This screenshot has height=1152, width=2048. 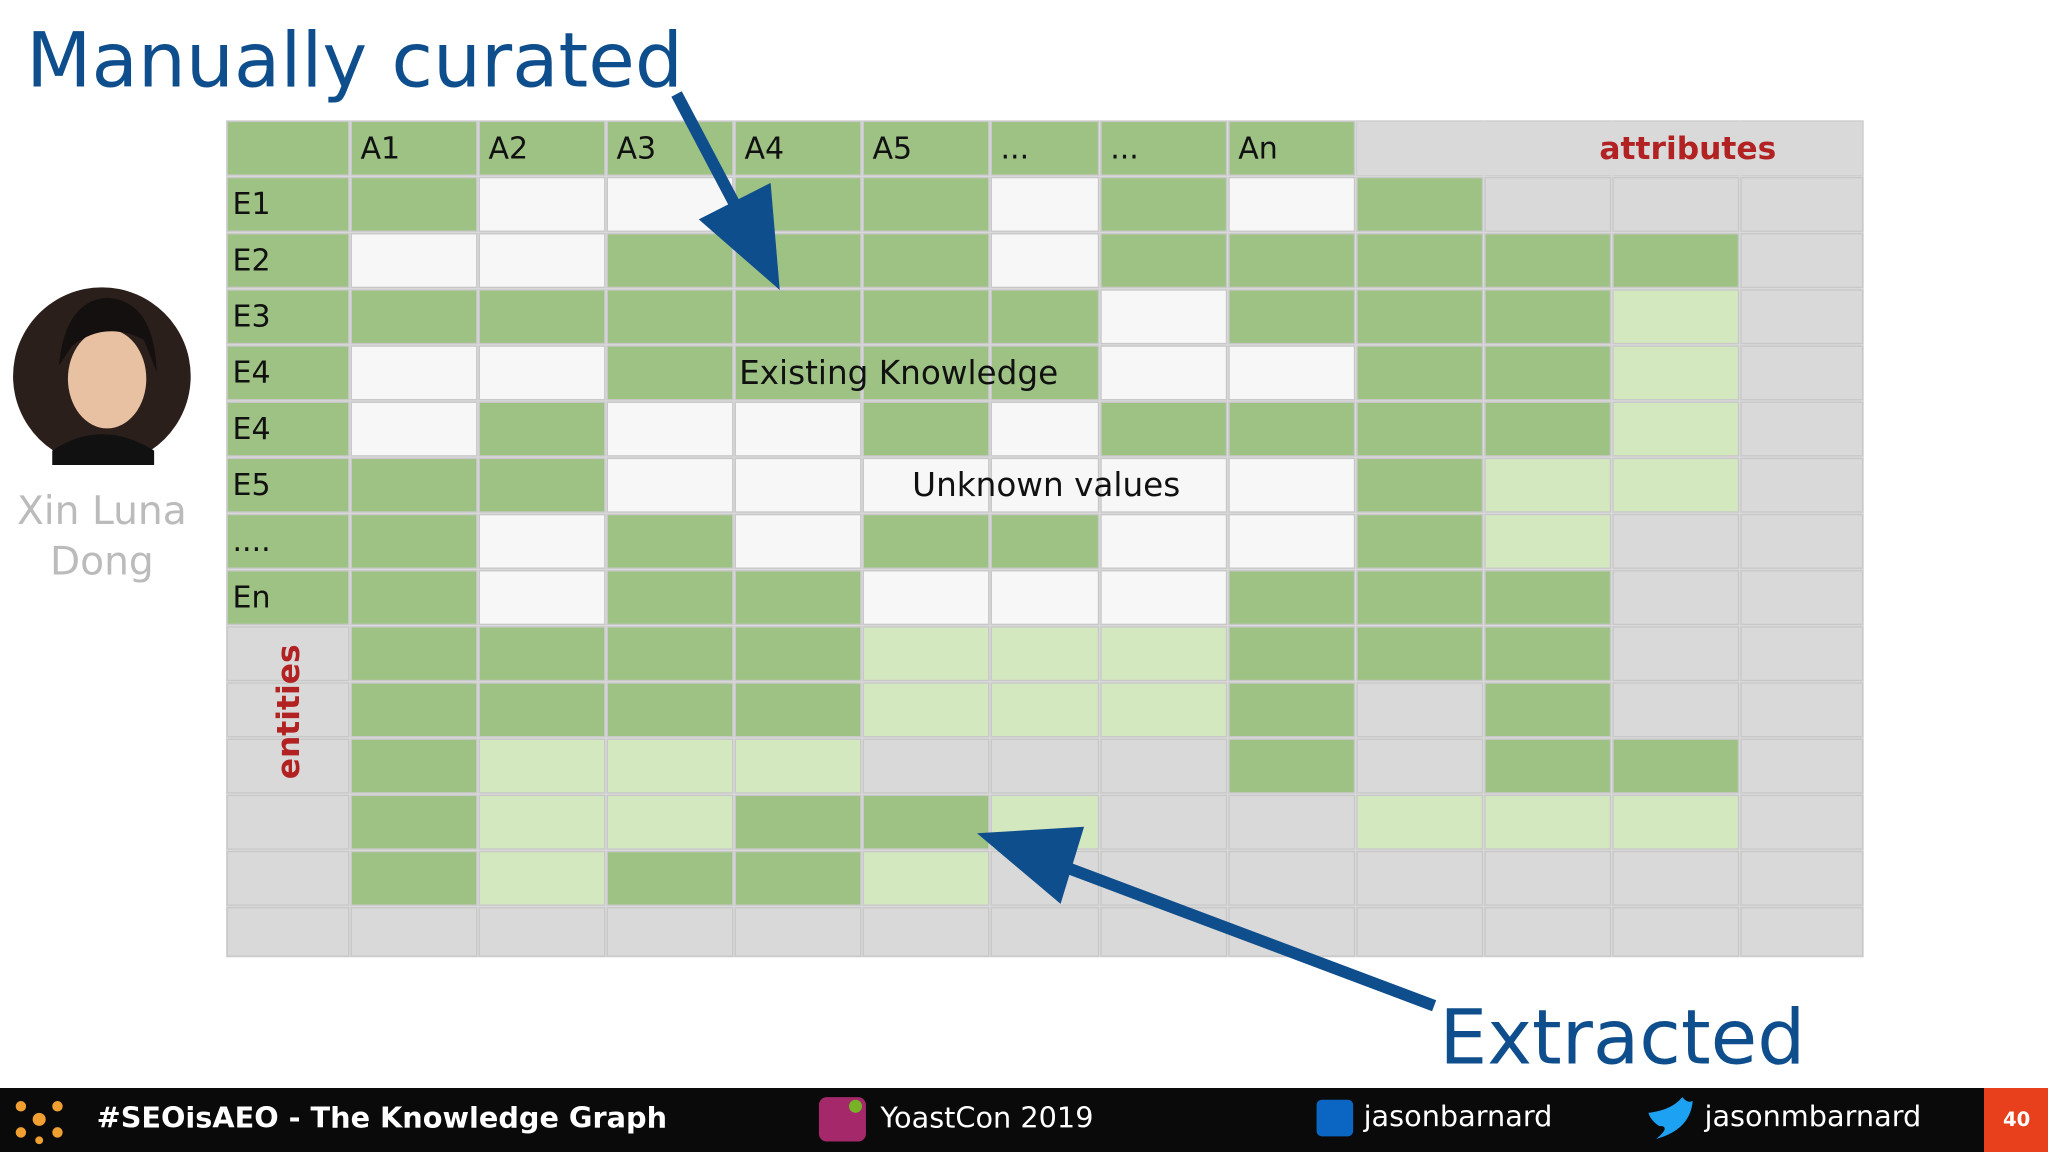 What do you see at coordinates (102, 562) in the screenshot?
I see `speaker-name: Dong` at bounding box center [102, 562].